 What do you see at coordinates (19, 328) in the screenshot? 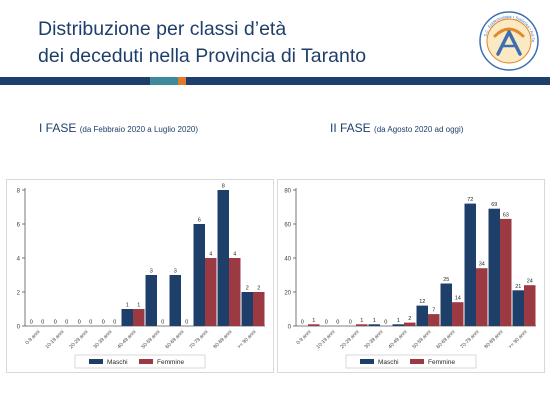
I see `c1-y-tick-label: 0` at bounding box center [19, 328].